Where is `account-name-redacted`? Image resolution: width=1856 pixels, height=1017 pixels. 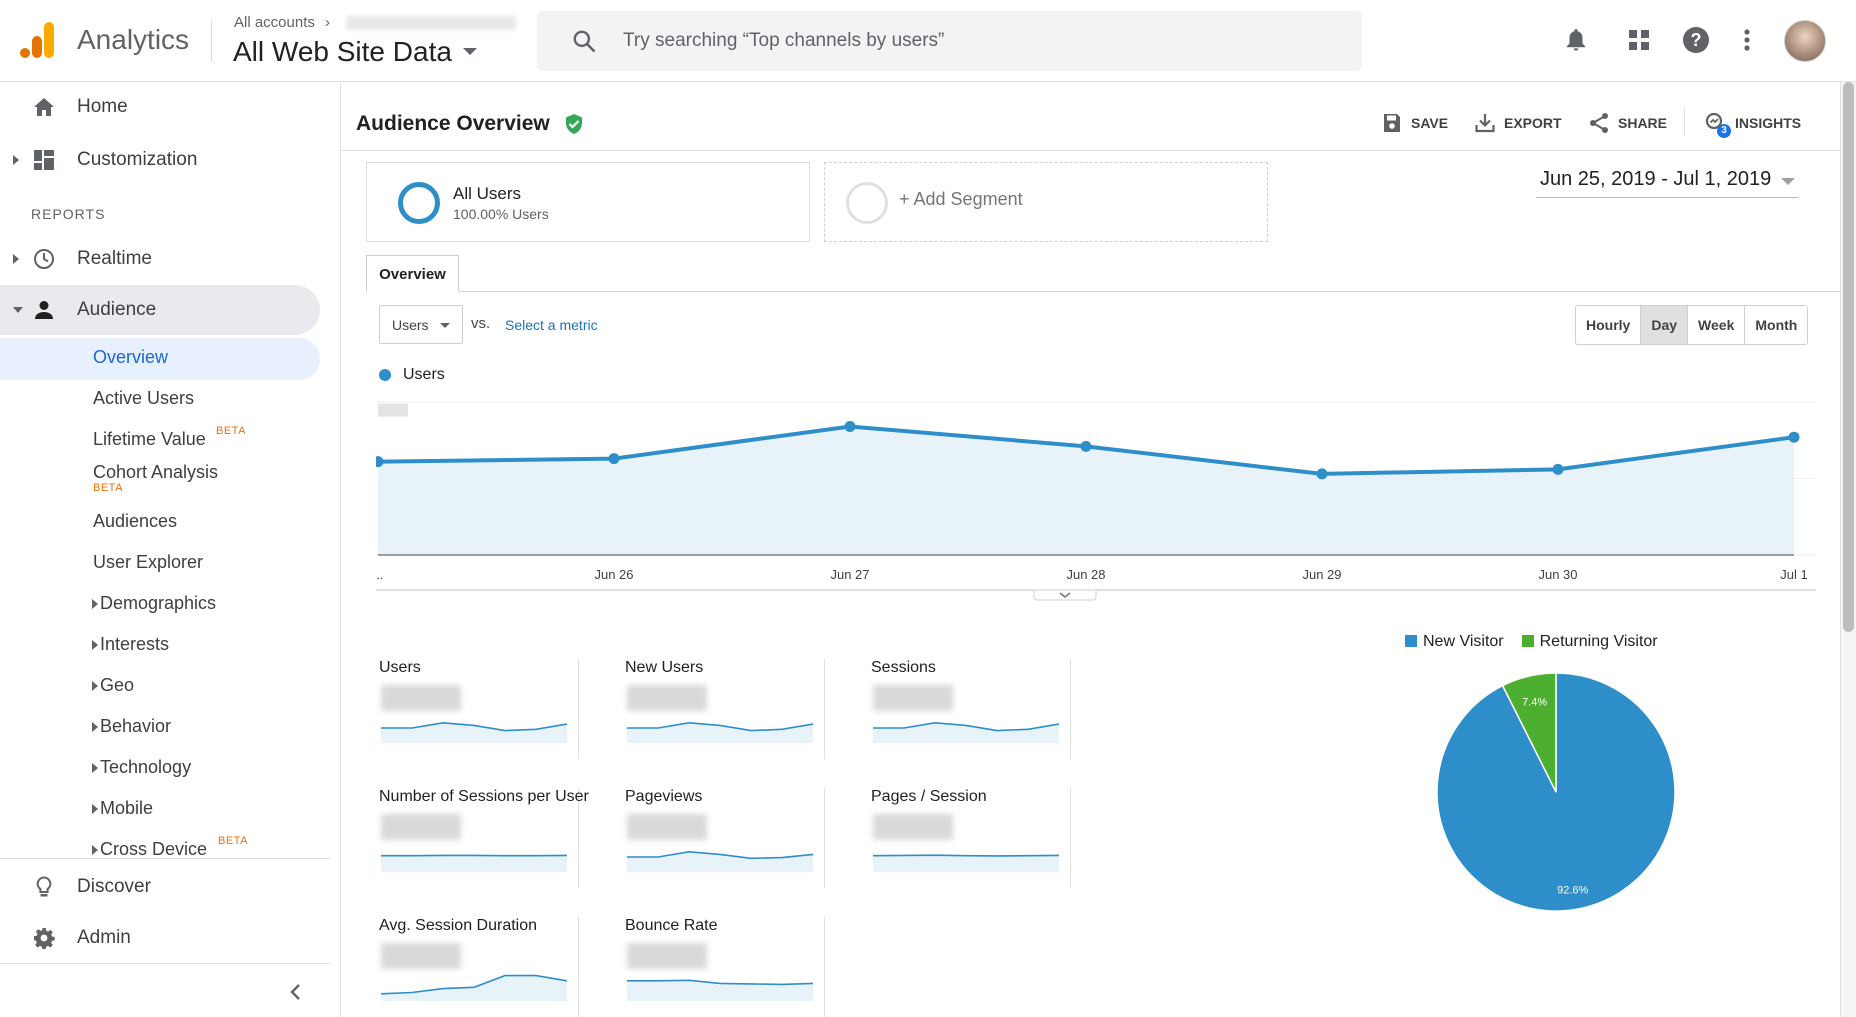
account-name-redacted is located at coordinates (431, 23).